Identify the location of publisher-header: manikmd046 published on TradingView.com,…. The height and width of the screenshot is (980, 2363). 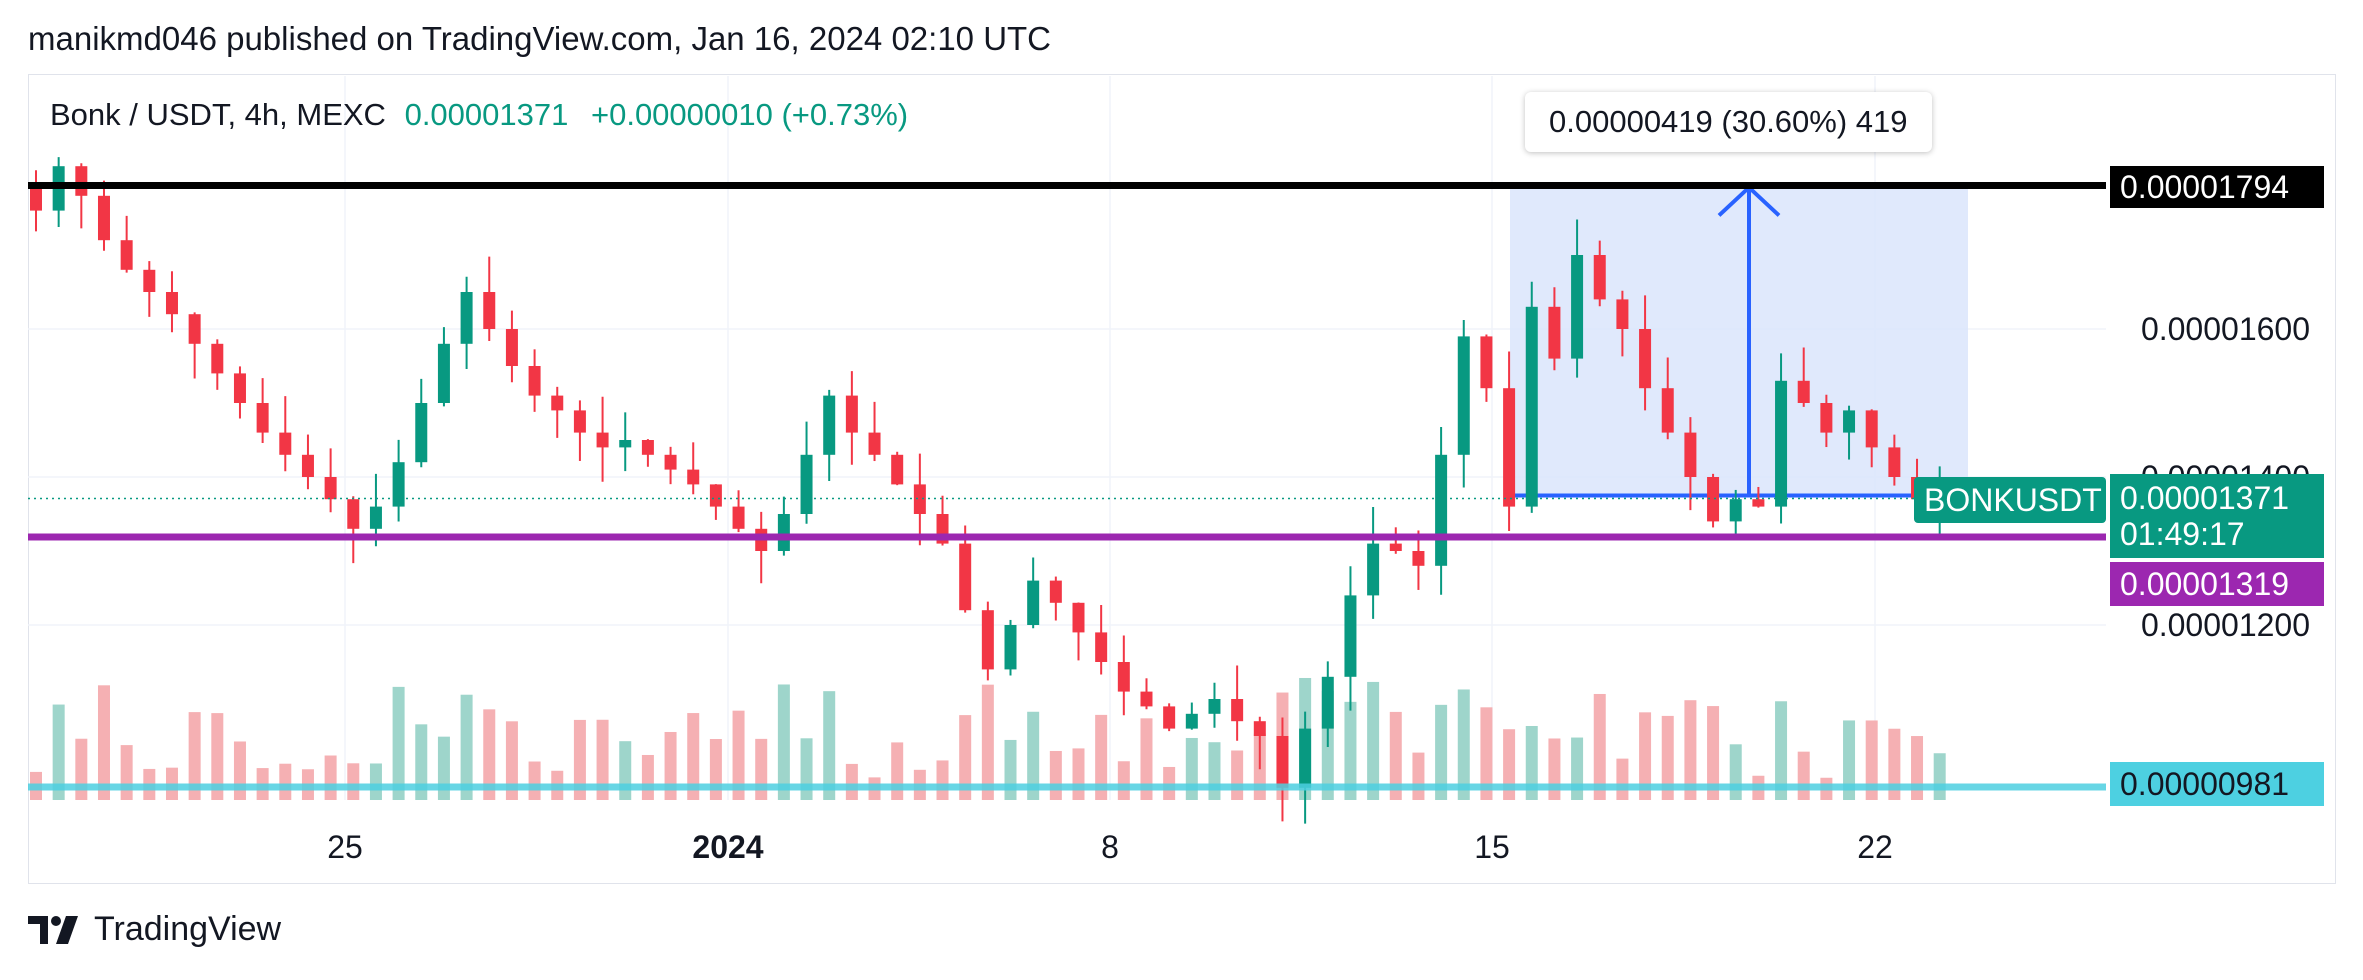
(540, 38).